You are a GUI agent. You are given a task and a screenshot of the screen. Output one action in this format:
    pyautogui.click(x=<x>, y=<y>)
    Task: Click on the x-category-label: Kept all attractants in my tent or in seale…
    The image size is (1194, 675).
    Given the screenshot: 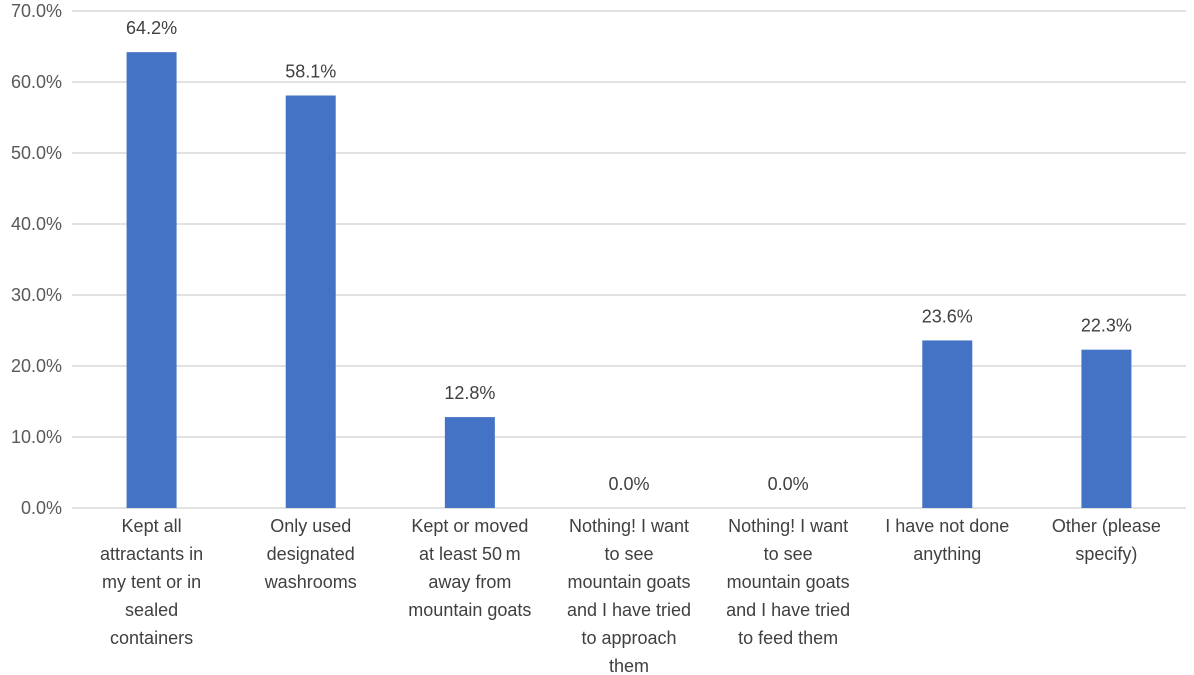 What is the action you would take?
    pyautogui.click(x=151, y=582)
    